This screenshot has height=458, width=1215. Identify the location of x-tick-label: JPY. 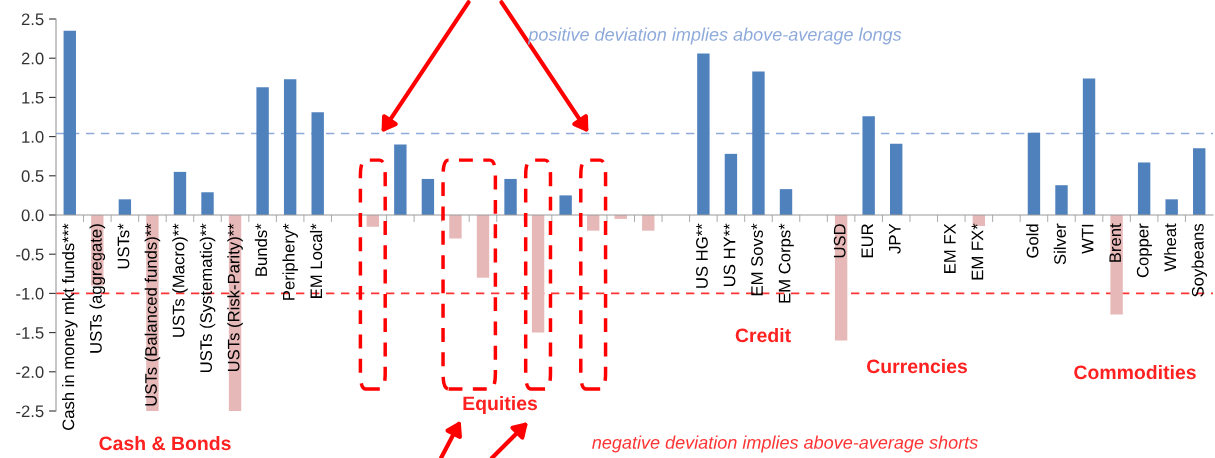
(895, 238).